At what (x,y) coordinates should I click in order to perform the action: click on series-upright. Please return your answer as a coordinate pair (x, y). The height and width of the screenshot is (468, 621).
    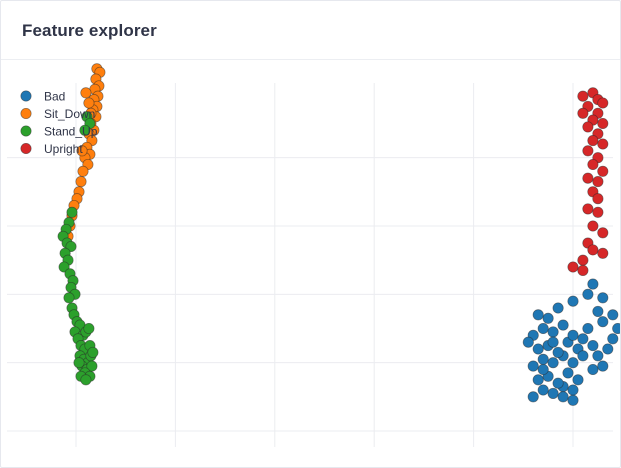
    Looking at the image, I should click on (588, 181).